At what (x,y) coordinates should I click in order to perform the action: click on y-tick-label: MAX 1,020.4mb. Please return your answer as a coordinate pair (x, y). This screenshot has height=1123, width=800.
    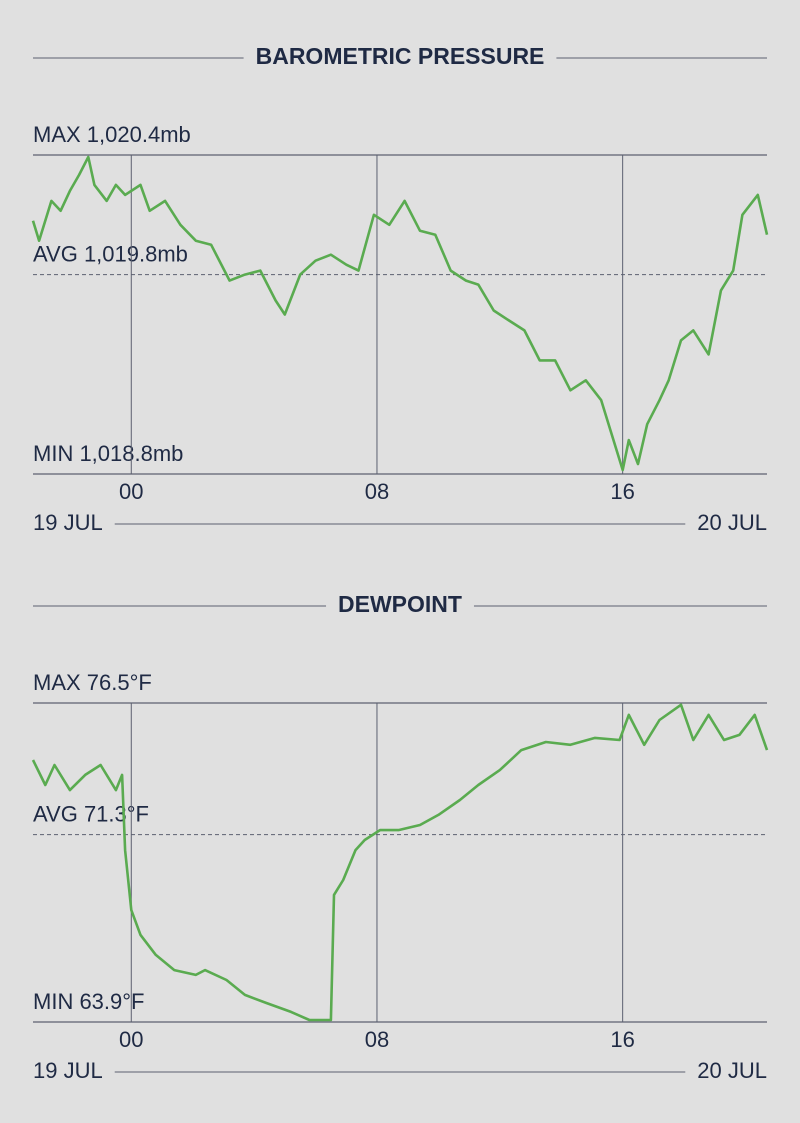
    Looking at the image, I should click on (112, 134).